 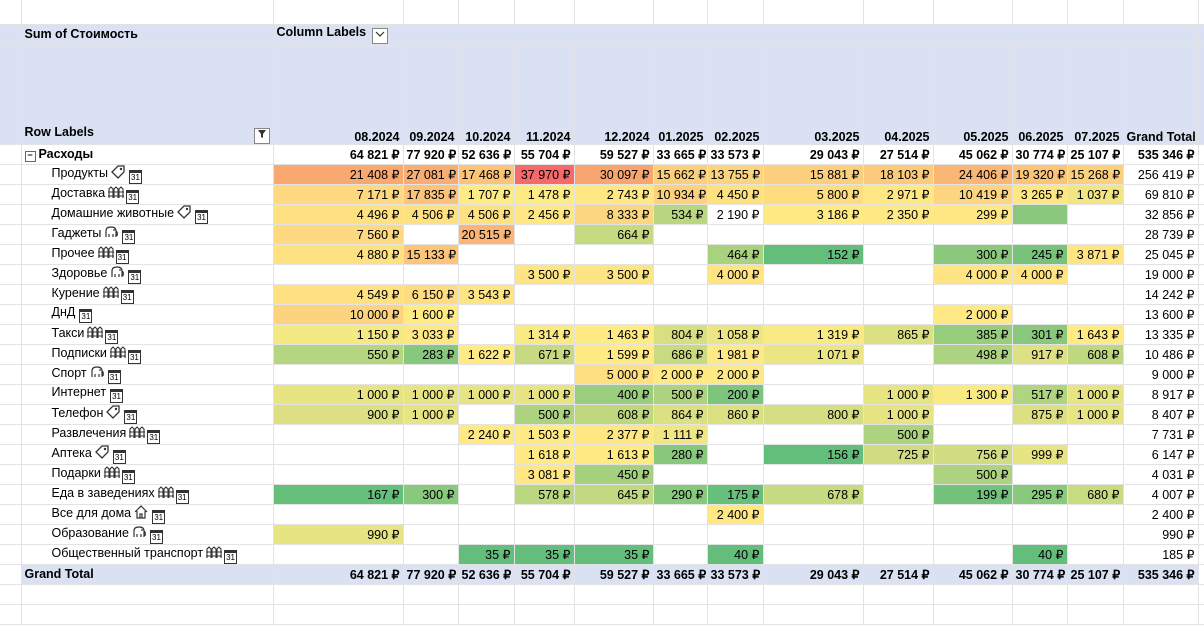 What do you see at coordinates (486, 434) in the screenshot?
I see `value-cell: 2 240 ₽` at bounding box center [486, 434].